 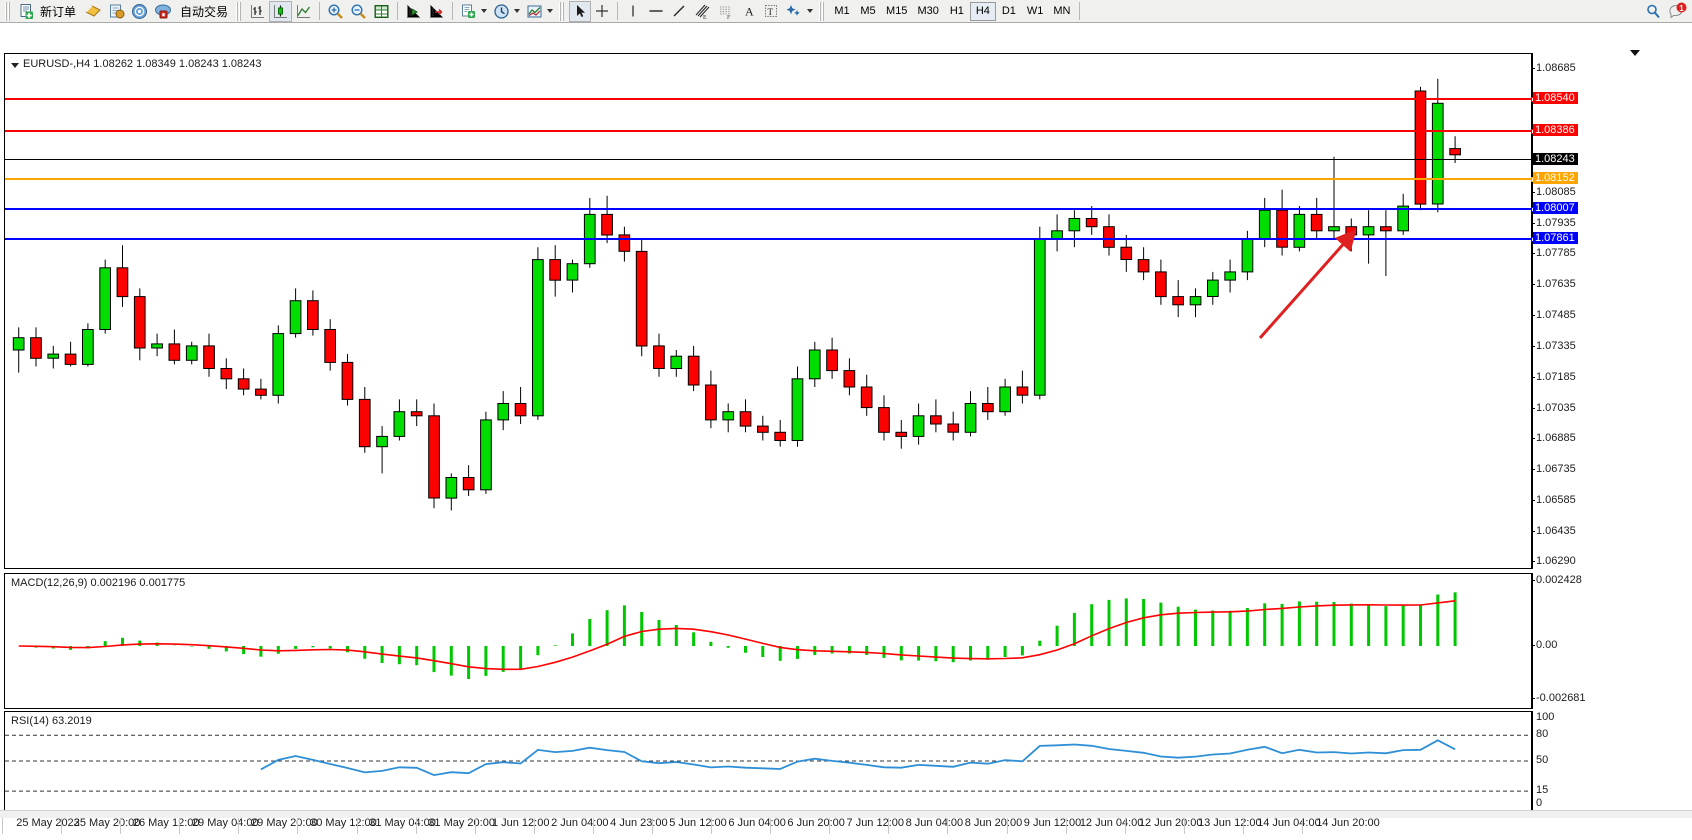 What do you see at coordinates (98, 583) in the screenshot?
I see `macd-label: MACD(12,26,9) 0.002196 0.001775` at bounding box center [98, 583].